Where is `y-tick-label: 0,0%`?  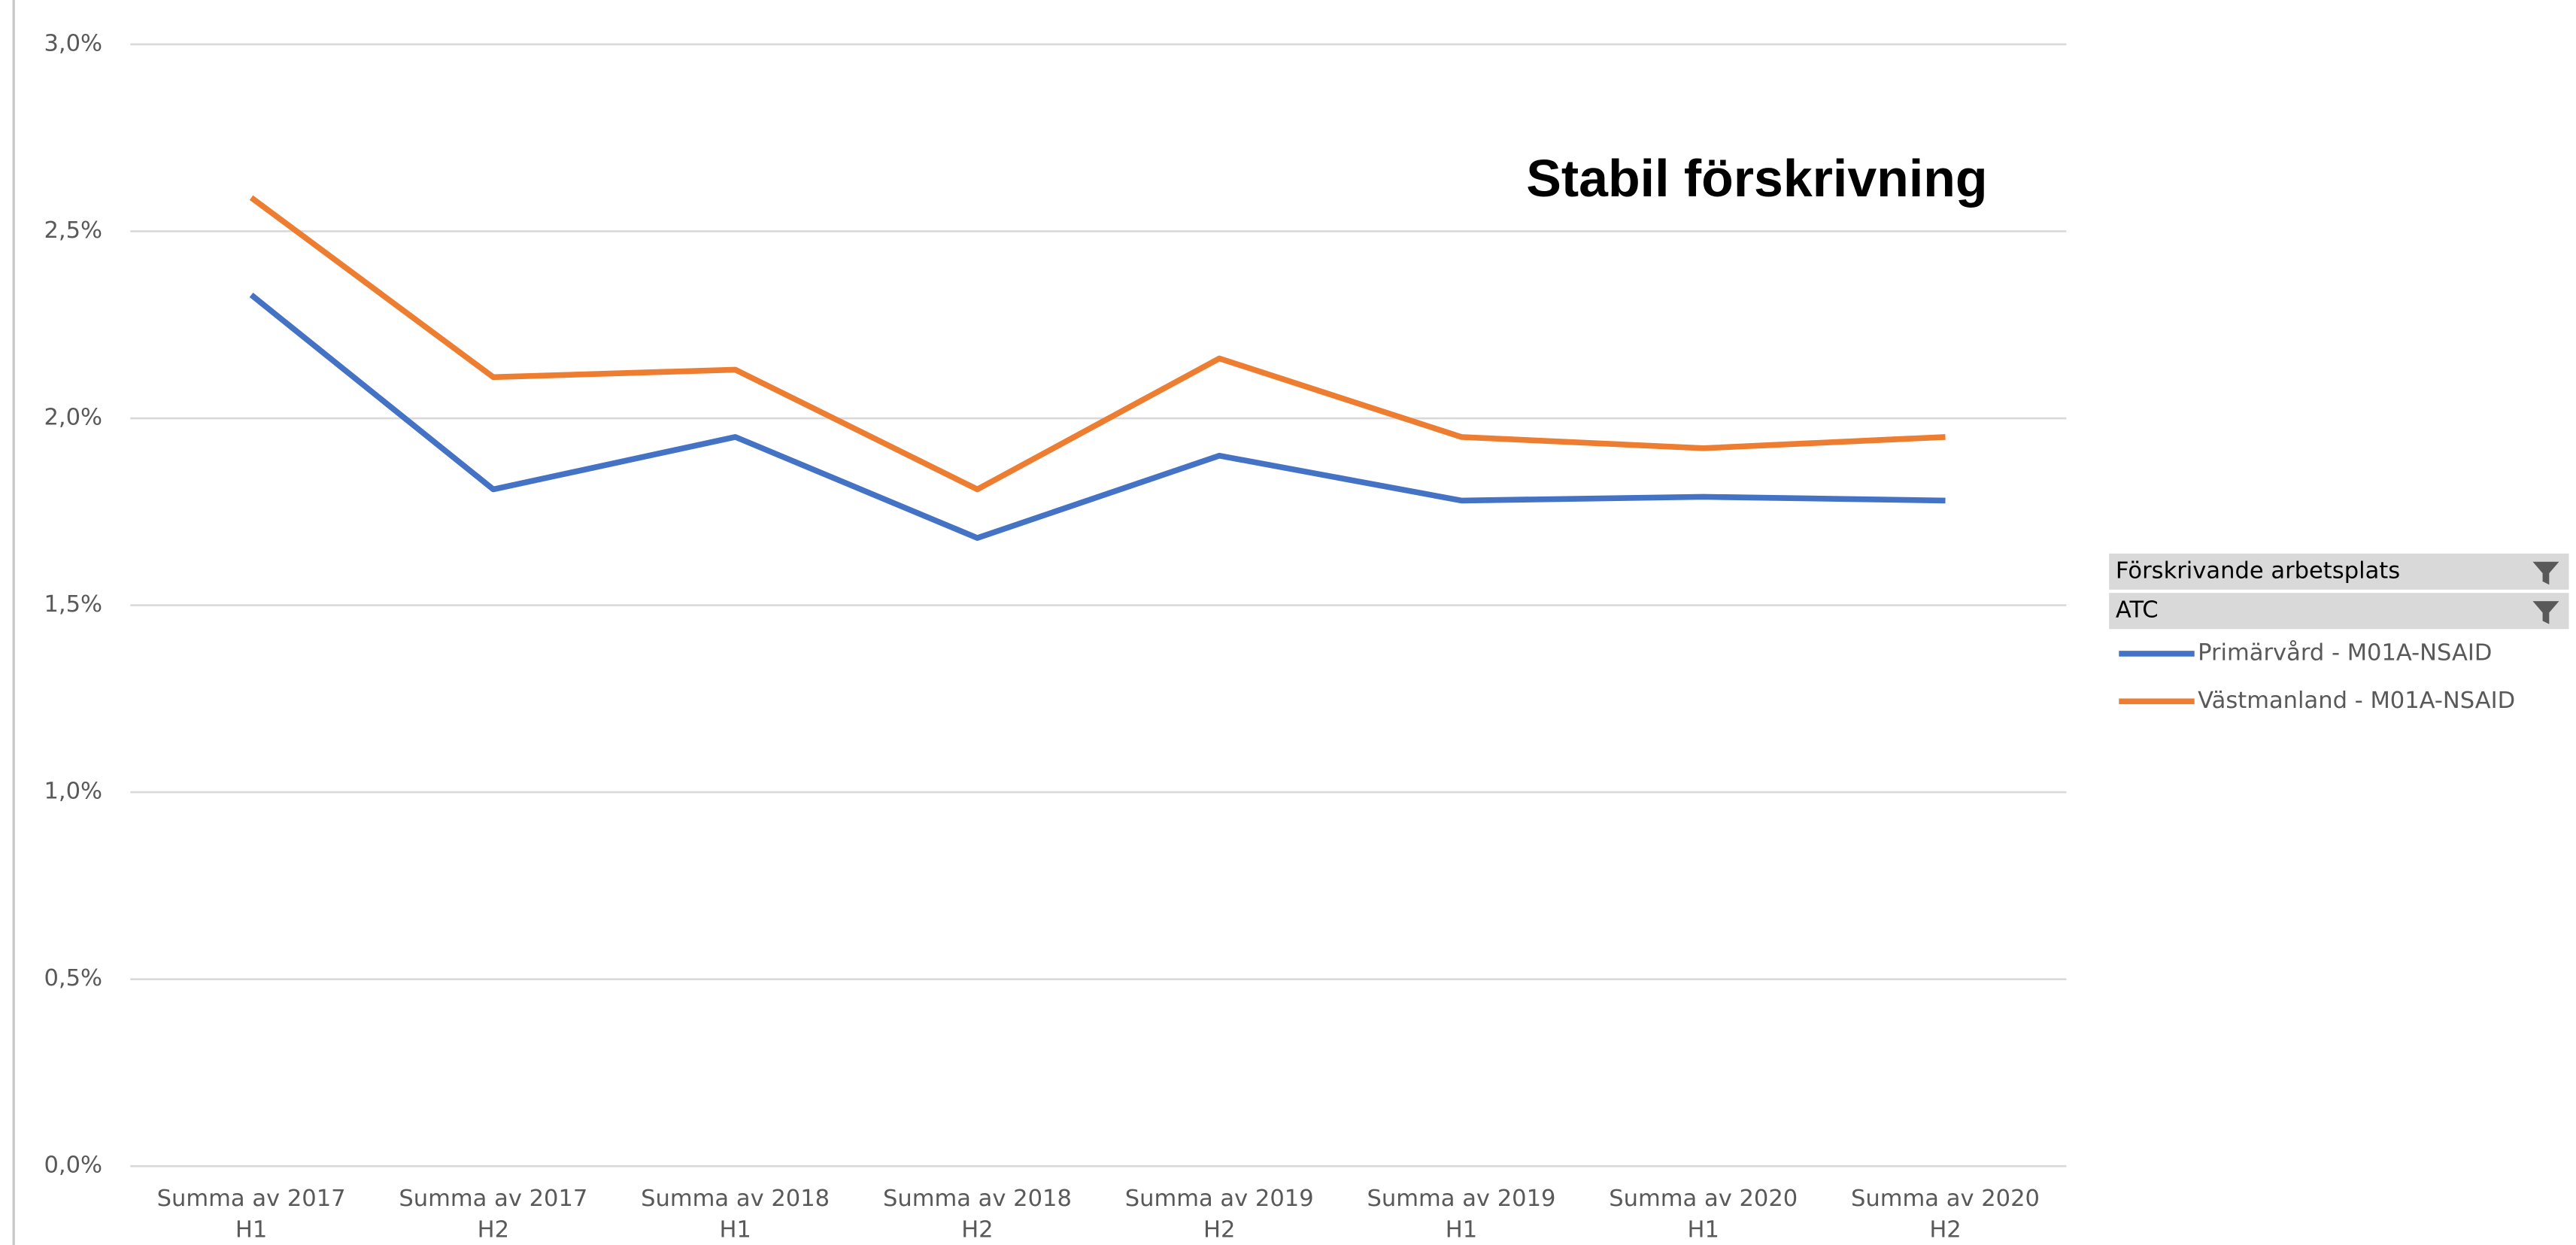
y-tick-label: 0,0% is located at coordinates (73, 1165).